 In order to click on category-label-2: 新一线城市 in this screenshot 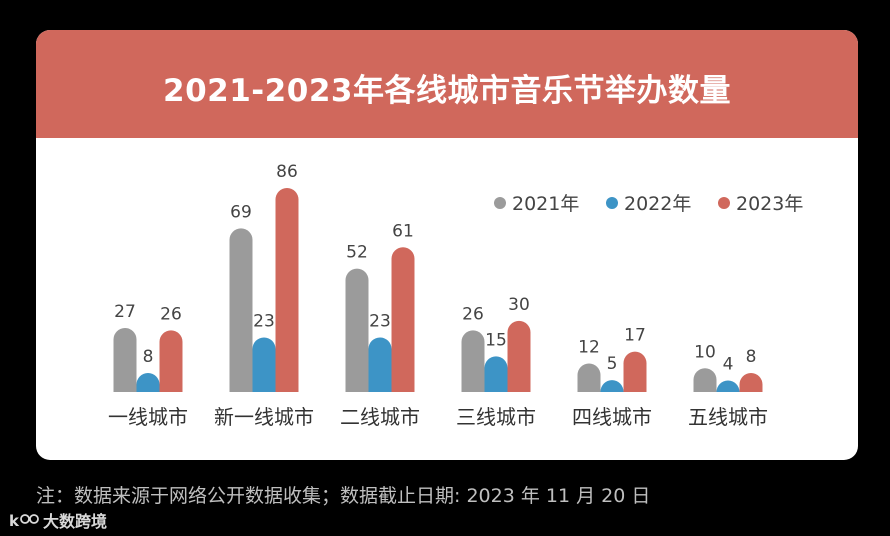, I will do `click(264, 417)`.